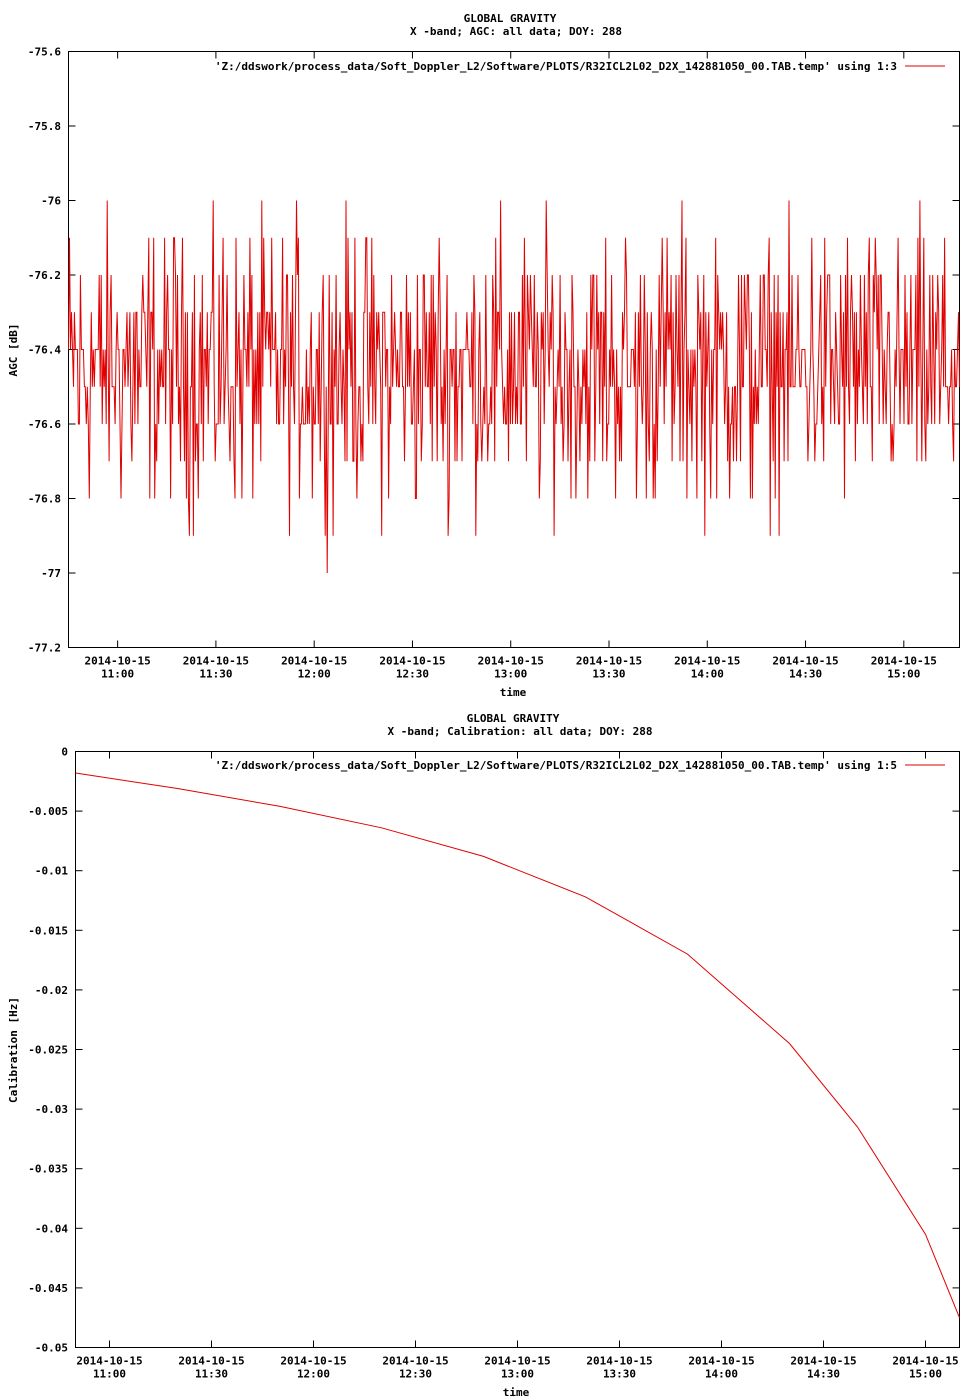 The height and width of the screenshot is (1400, 980). What do you see at coordinates (51, 990) in the screenshot?
I see `y-tick-label: -0.02` at bounding box center [51, 990].